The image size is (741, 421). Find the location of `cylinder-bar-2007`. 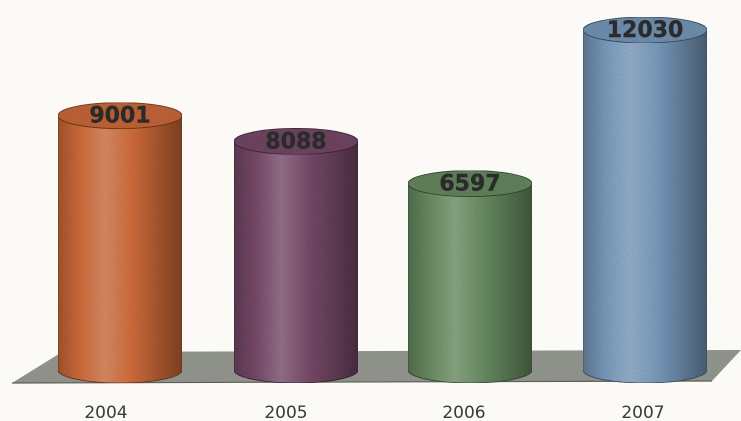

cylinder-bar-2007 is located at coordinates (645, 200).